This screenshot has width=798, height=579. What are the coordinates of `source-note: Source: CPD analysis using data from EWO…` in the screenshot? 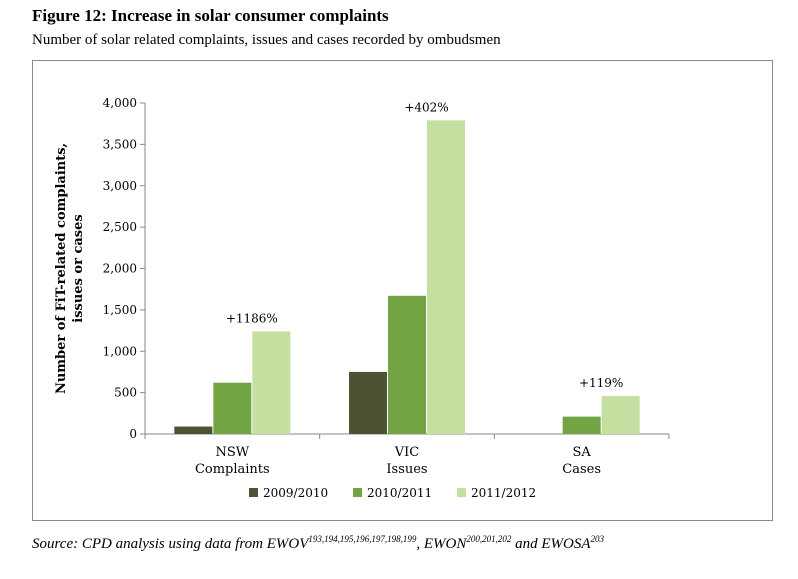 It's located at (318, 543).